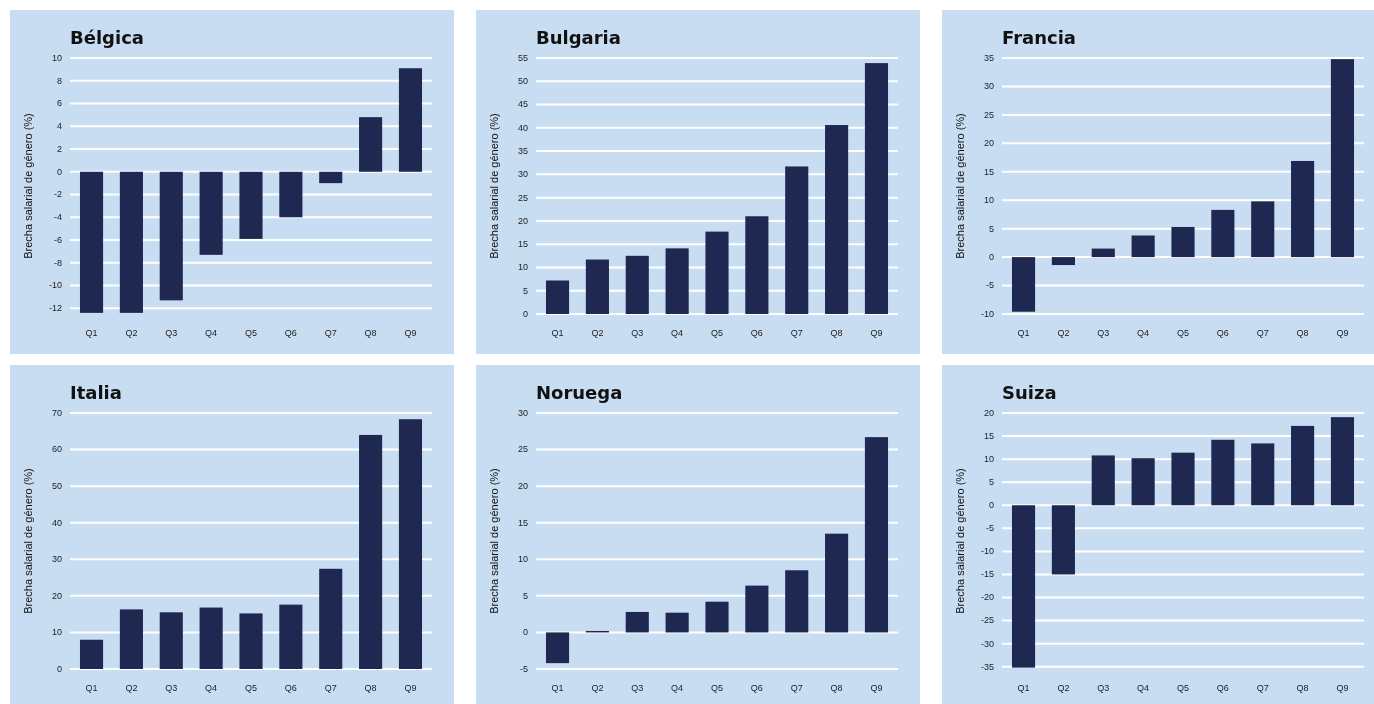  I want to click on y-tick-label: -4, so click(57, 217).